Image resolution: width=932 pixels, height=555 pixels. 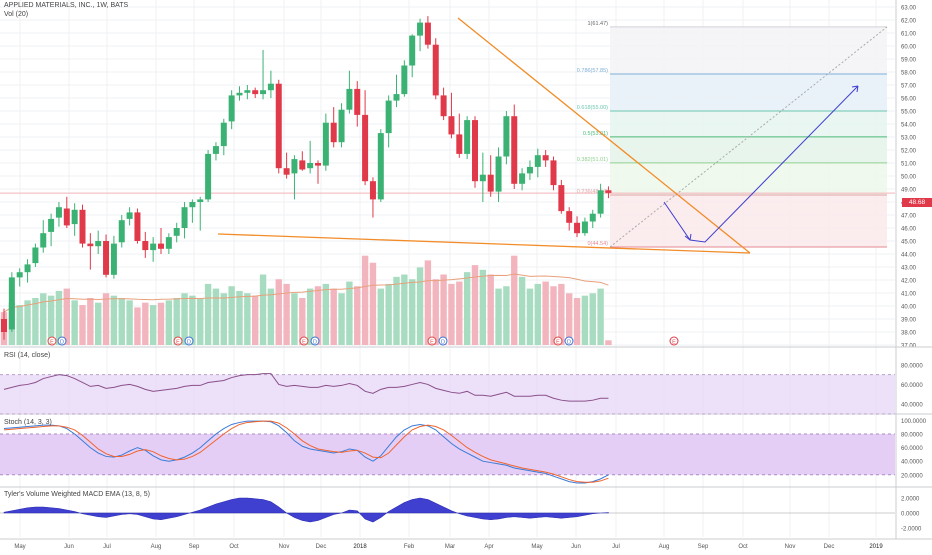 I want to click on price-tick-label: 40.00, so click(x=909, y=308).